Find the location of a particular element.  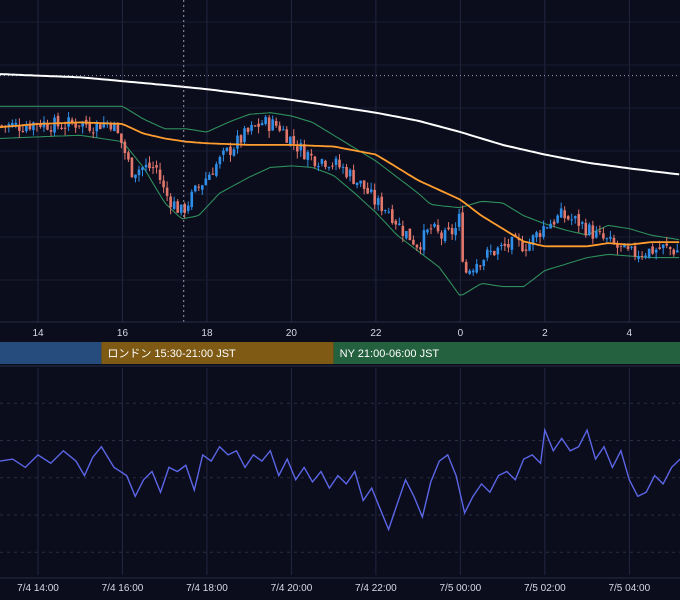

price-x-tick-label: 18 is located at coordinates (207, 333).